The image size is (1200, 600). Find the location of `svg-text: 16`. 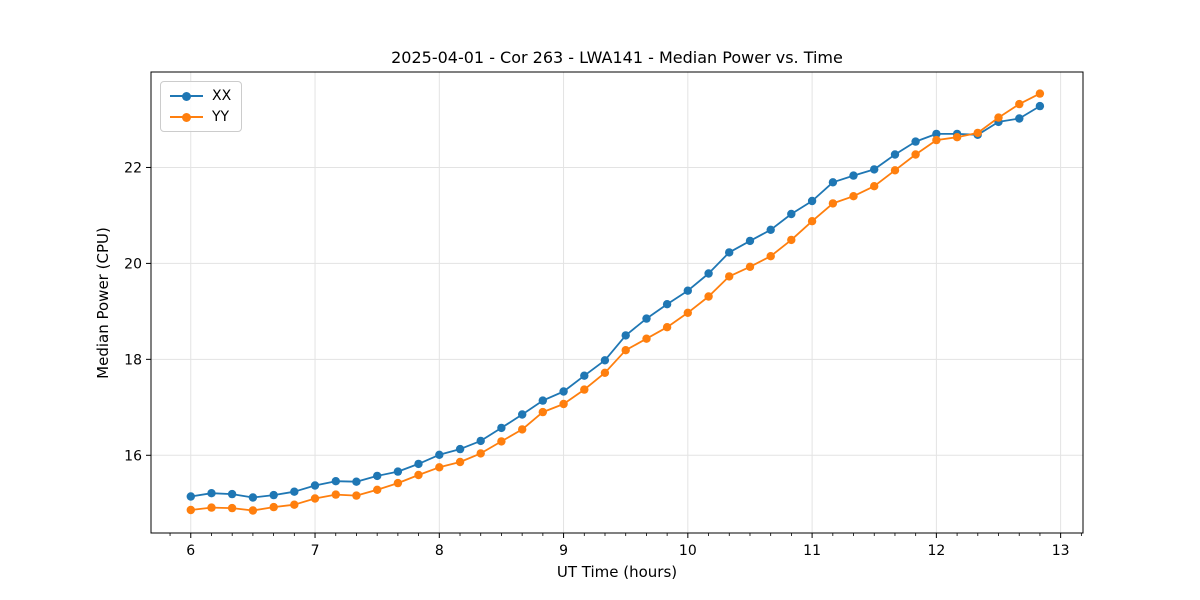

svg-text: 16 is located at coordinates (133, 456).